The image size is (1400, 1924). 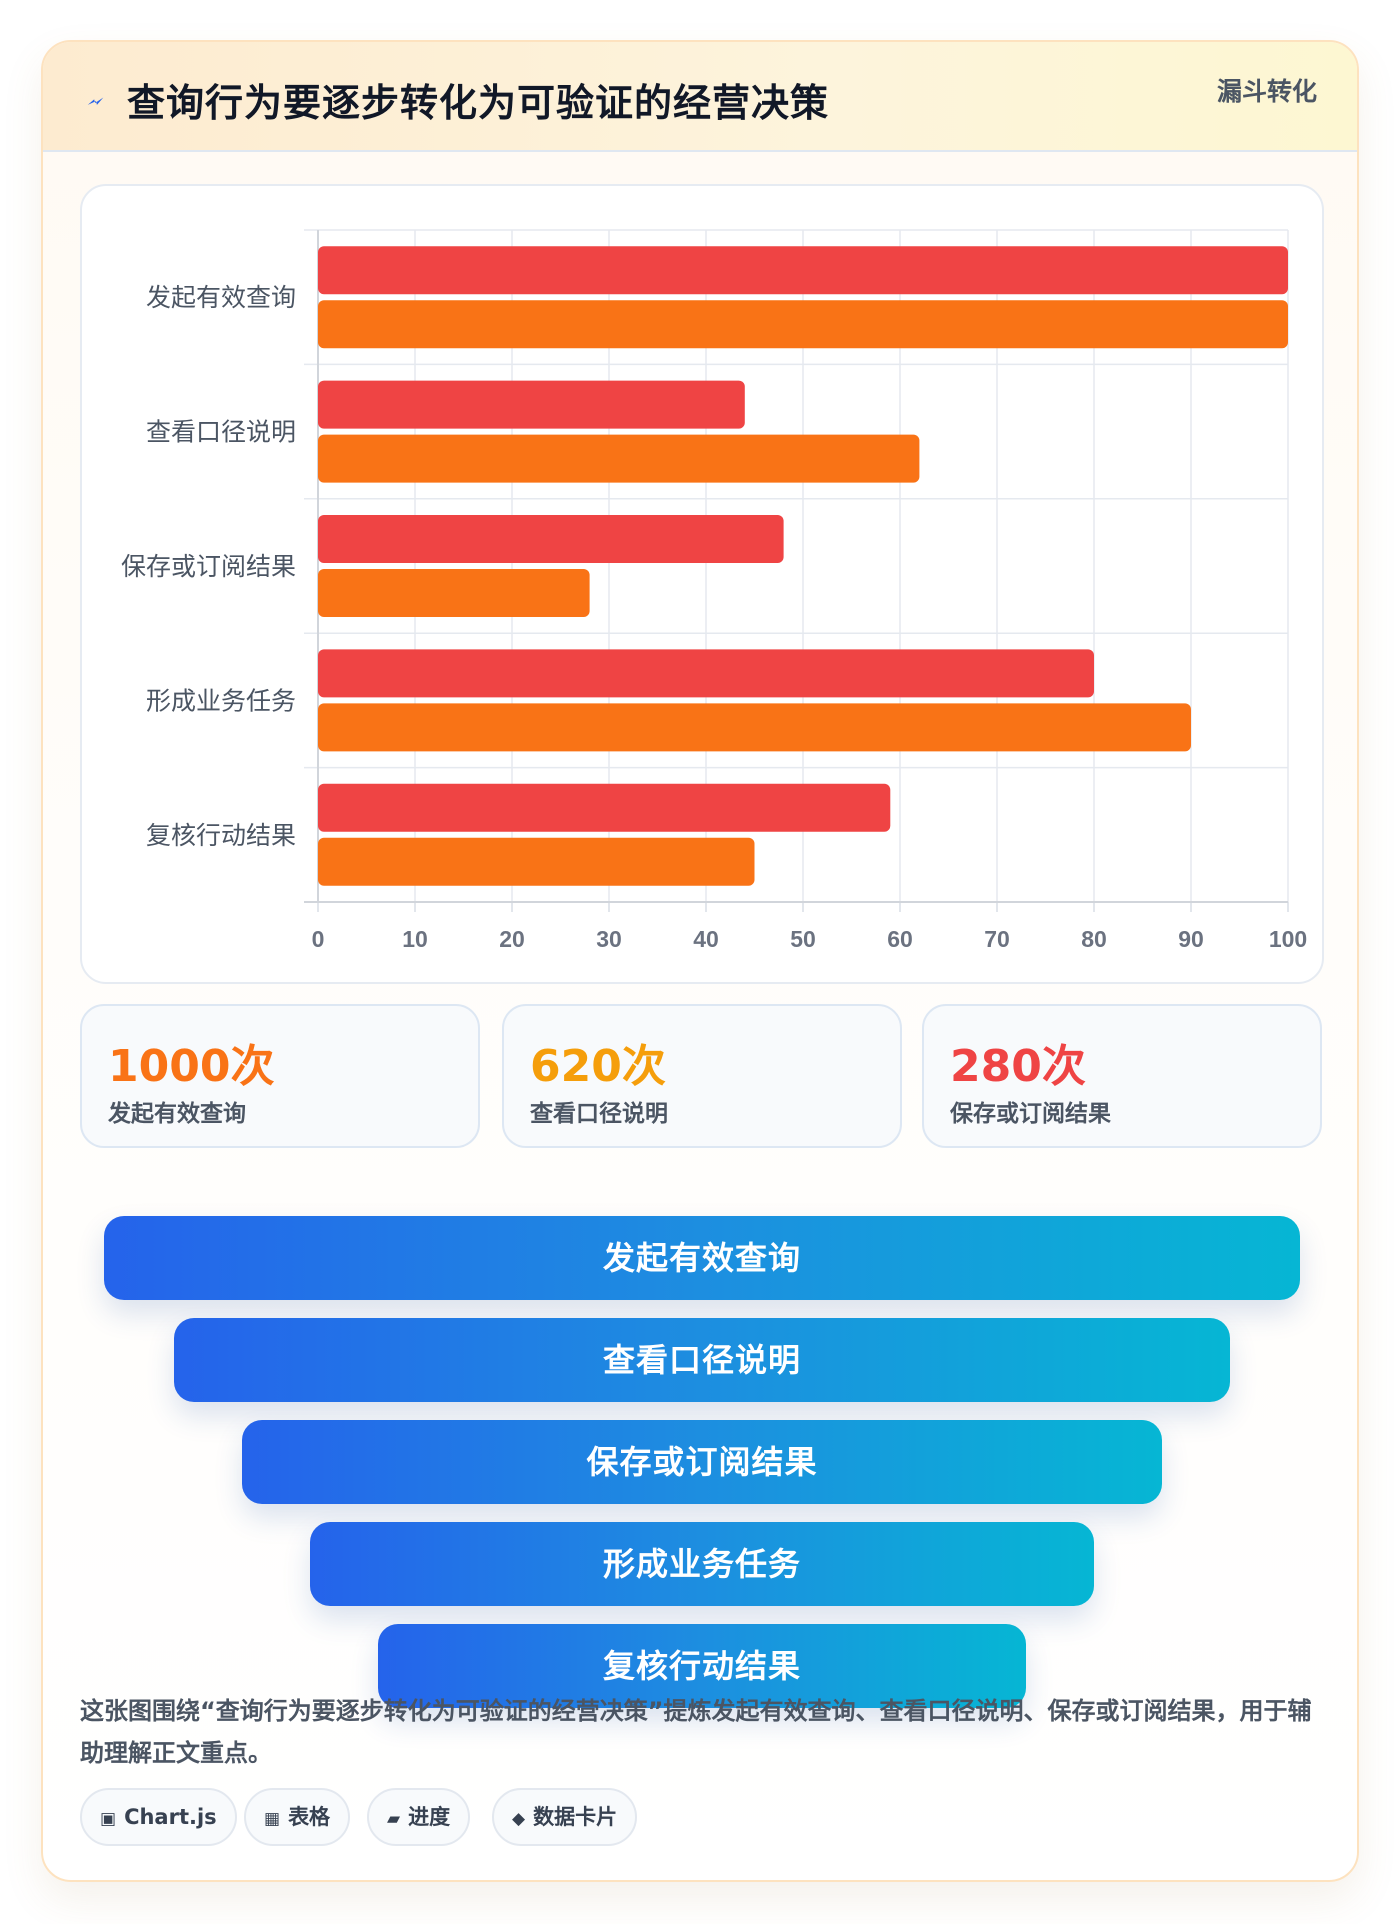 I want to click on y-tick-label: 形成业务任务, so click(x=221, y=700).